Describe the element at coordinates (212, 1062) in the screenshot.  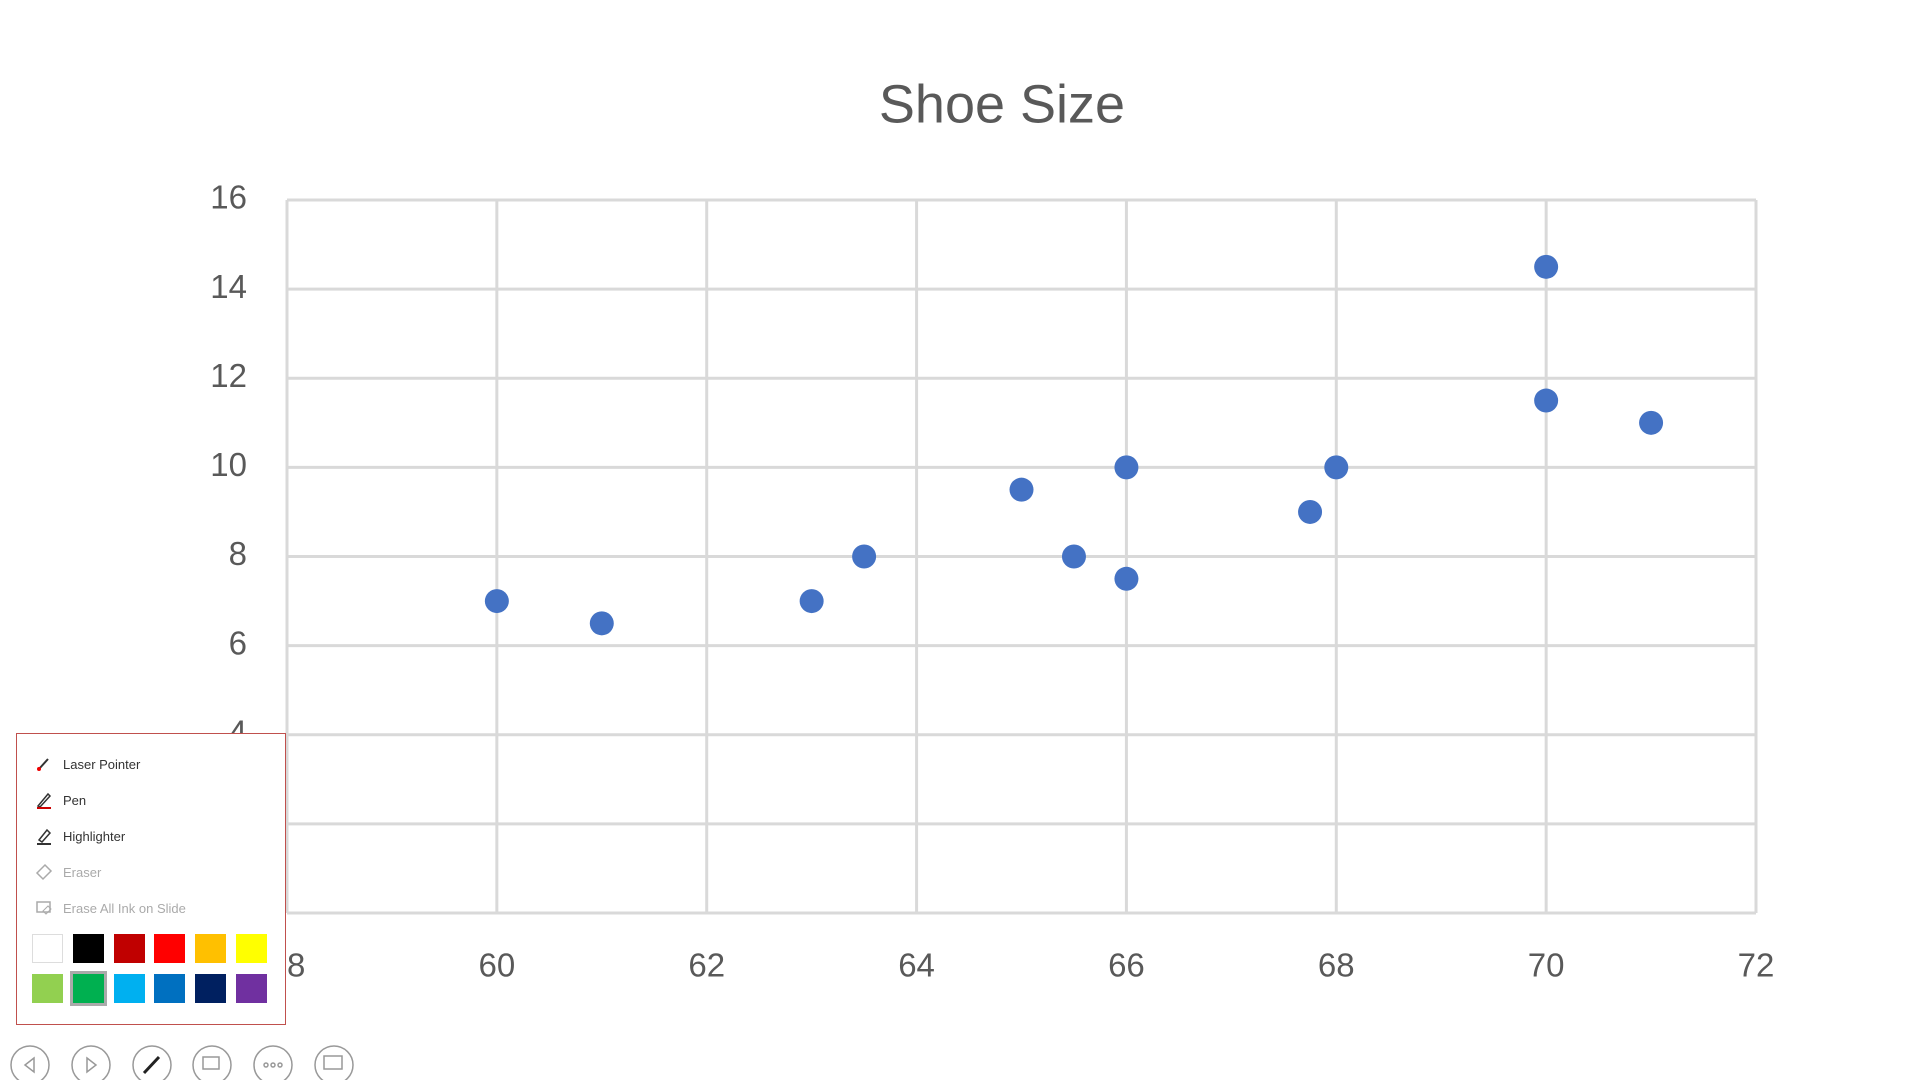
I see `see-all-button` at that location.